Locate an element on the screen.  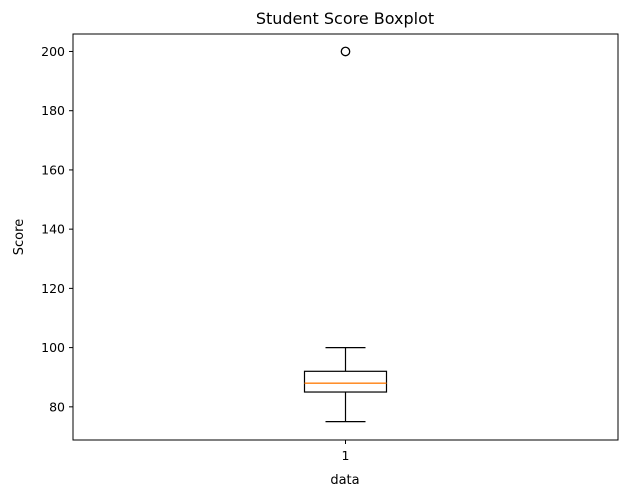
y-axis: 80 100 120 140 160 180 200 is located at coordinates (57, 229).